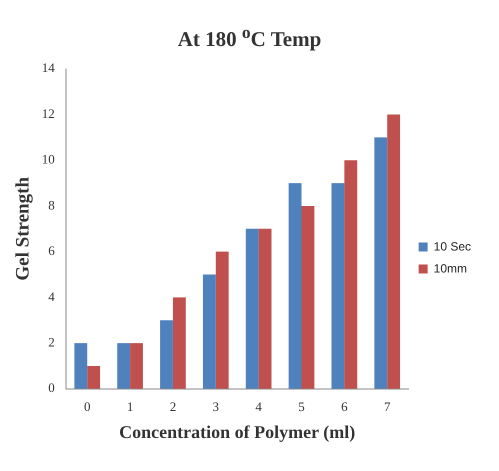  What do you see at coordinates (249, 37) in the screenshot?
I see `chart-title: At 180 $^{o}$C Temp` at bounding box center [249, 37].